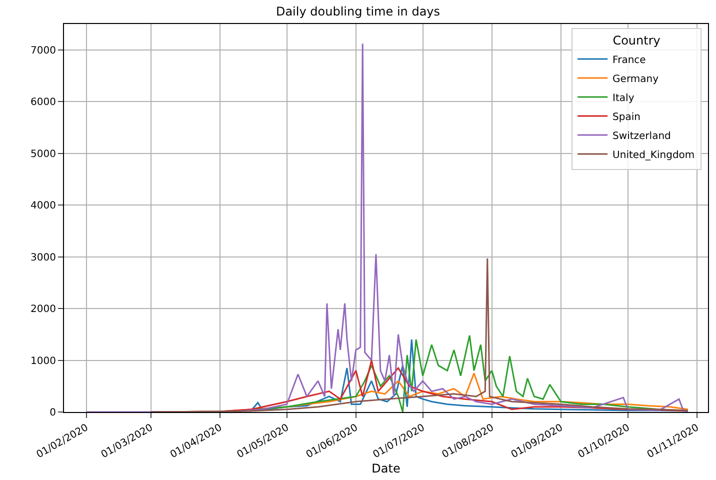 This screenshot has width=716, height=480. Describe the element at coordinates (43, 50) in the screenshot. I see `y-tick-label: 7000` at that location.